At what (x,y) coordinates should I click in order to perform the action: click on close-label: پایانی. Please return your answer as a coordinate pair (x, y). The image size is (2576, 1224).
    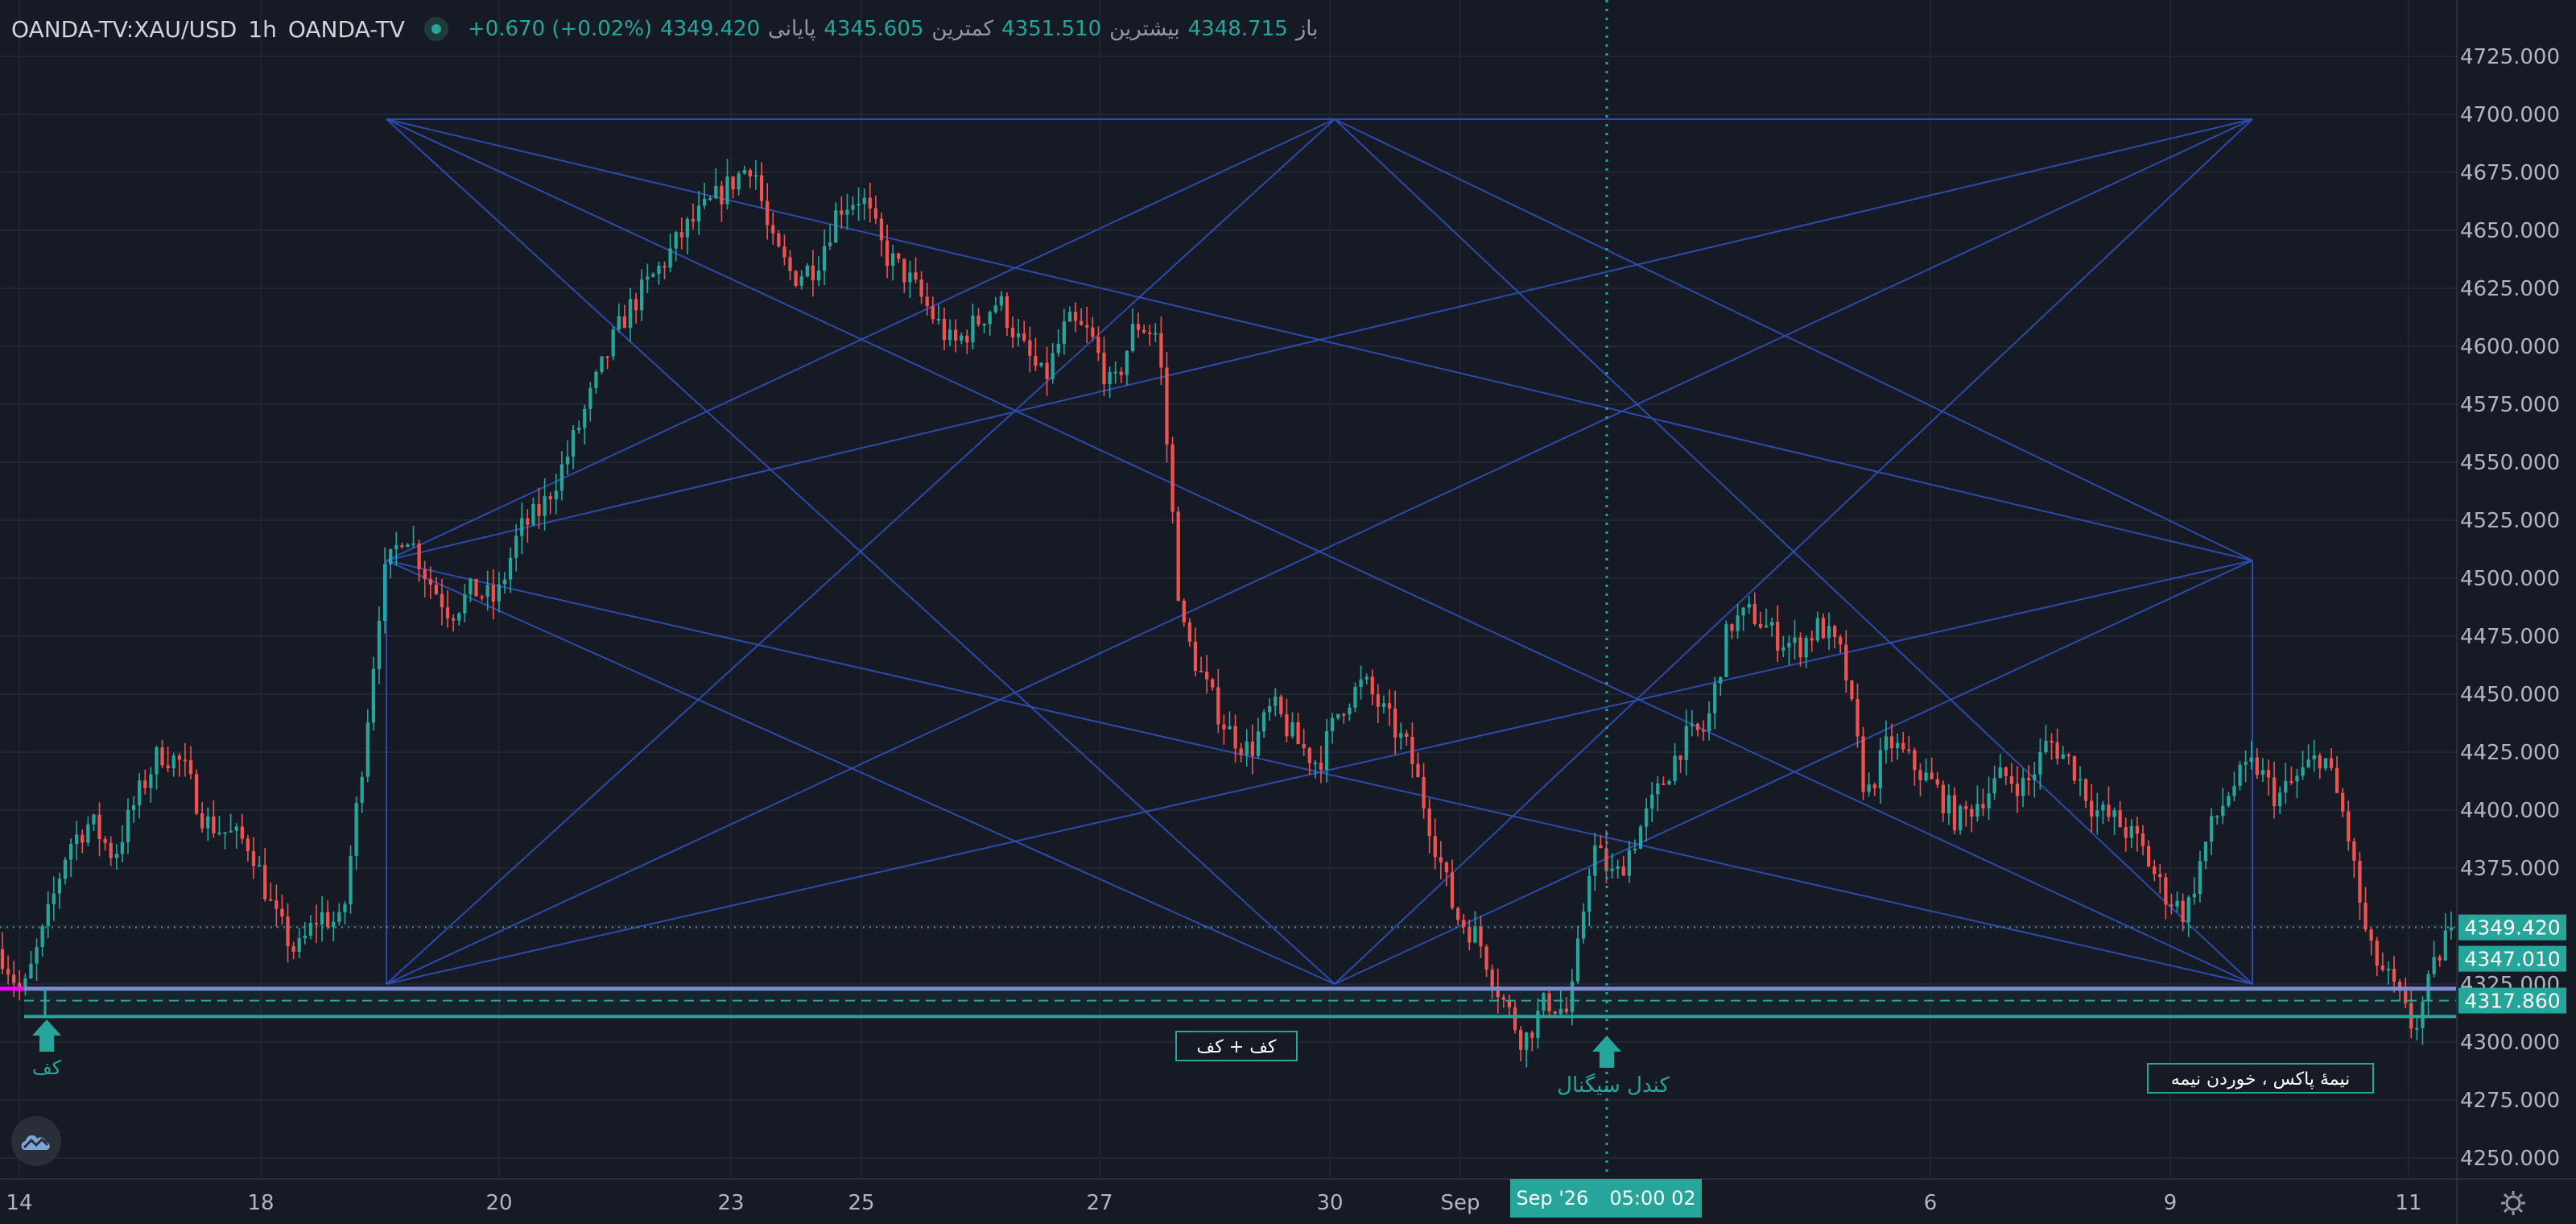
    Looking at the image, I should click on (792, 29).